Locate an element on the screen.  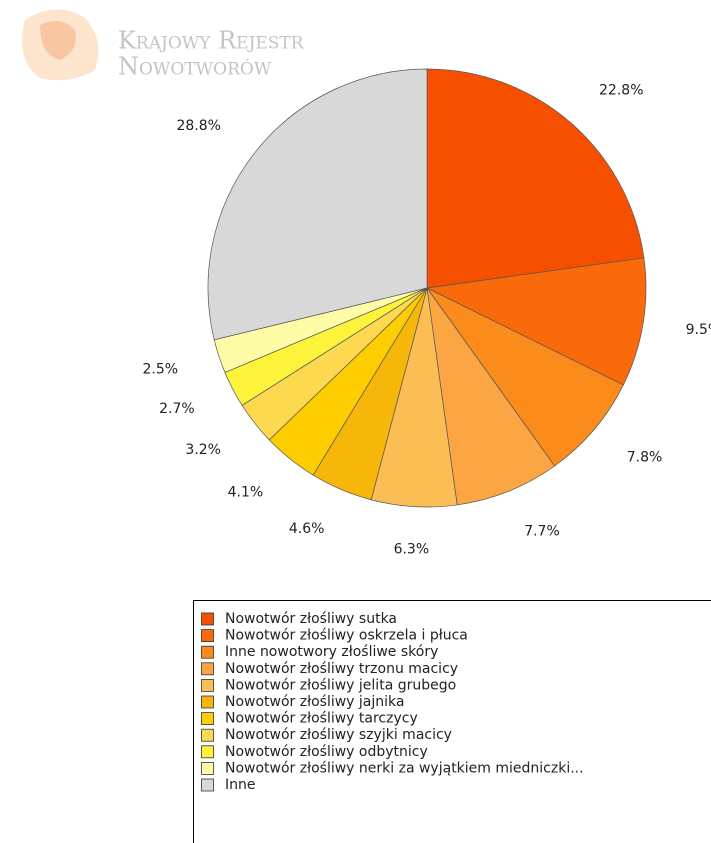
legend-label: Nowotwór złośliwy trzonu macicy is located at coordinates (341, 669).